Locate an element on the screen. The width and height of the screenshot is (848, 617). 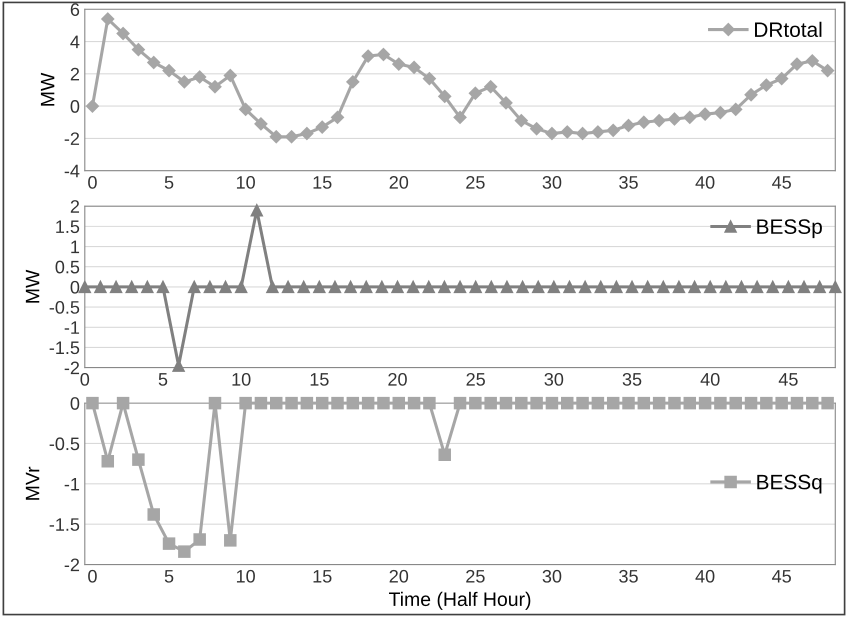
y-tick-label: -2 is located at coordinates (72, 138).